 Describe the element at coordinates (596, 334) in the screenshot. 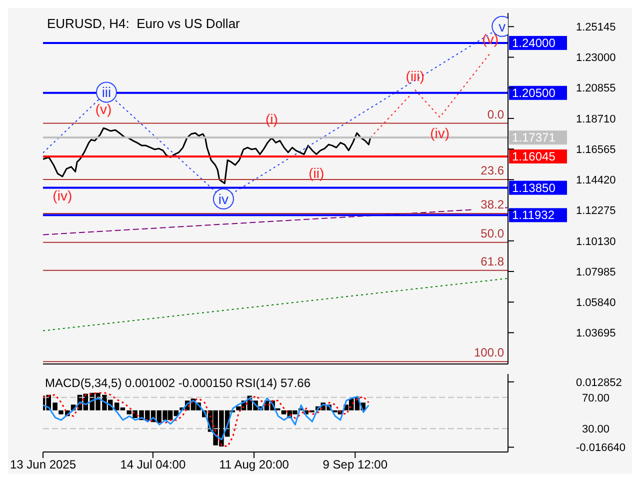

I see `y-tick-label: 1.03695` at that location.